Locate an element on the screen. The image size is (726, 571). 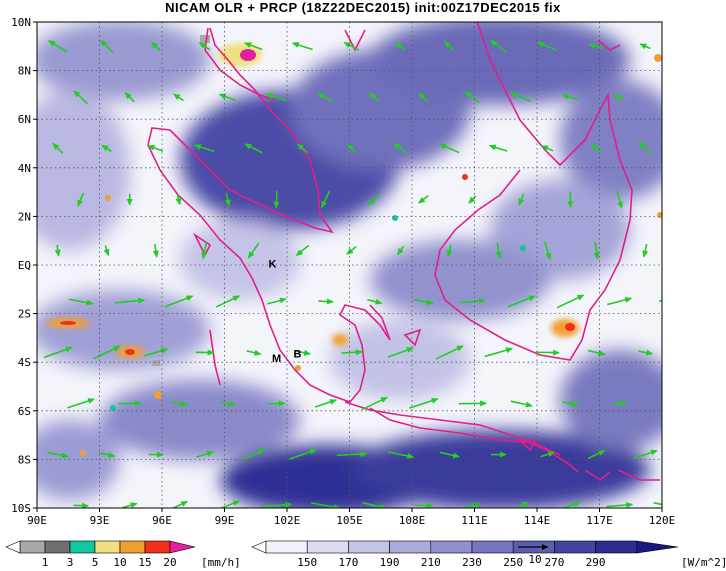
olr-tick-label: 230 is located at coordinates (472, 562).